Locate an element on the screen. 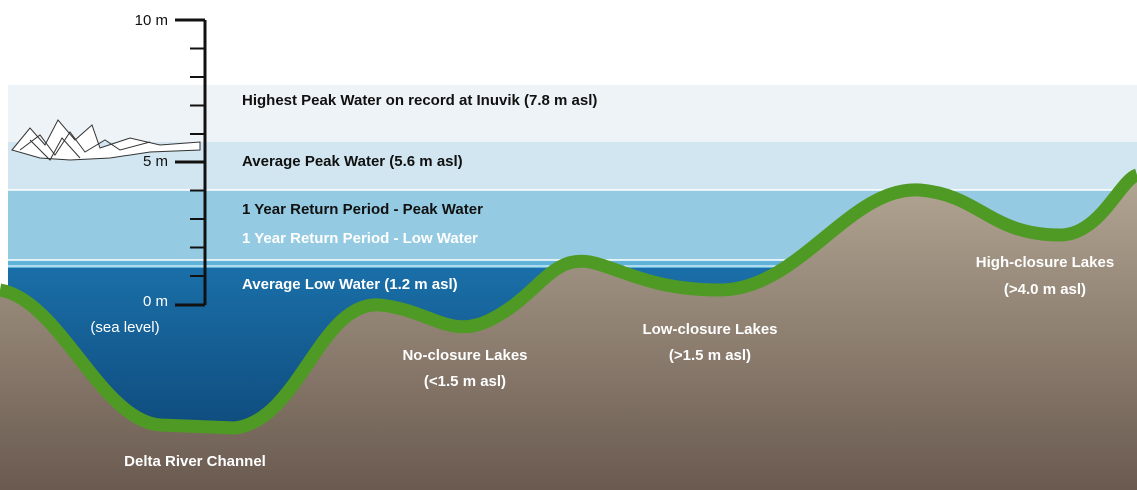 The height and width of the screenshot is (490, 1137). terrain-label: No-closure Lakes is located at coordinates (464, 355).